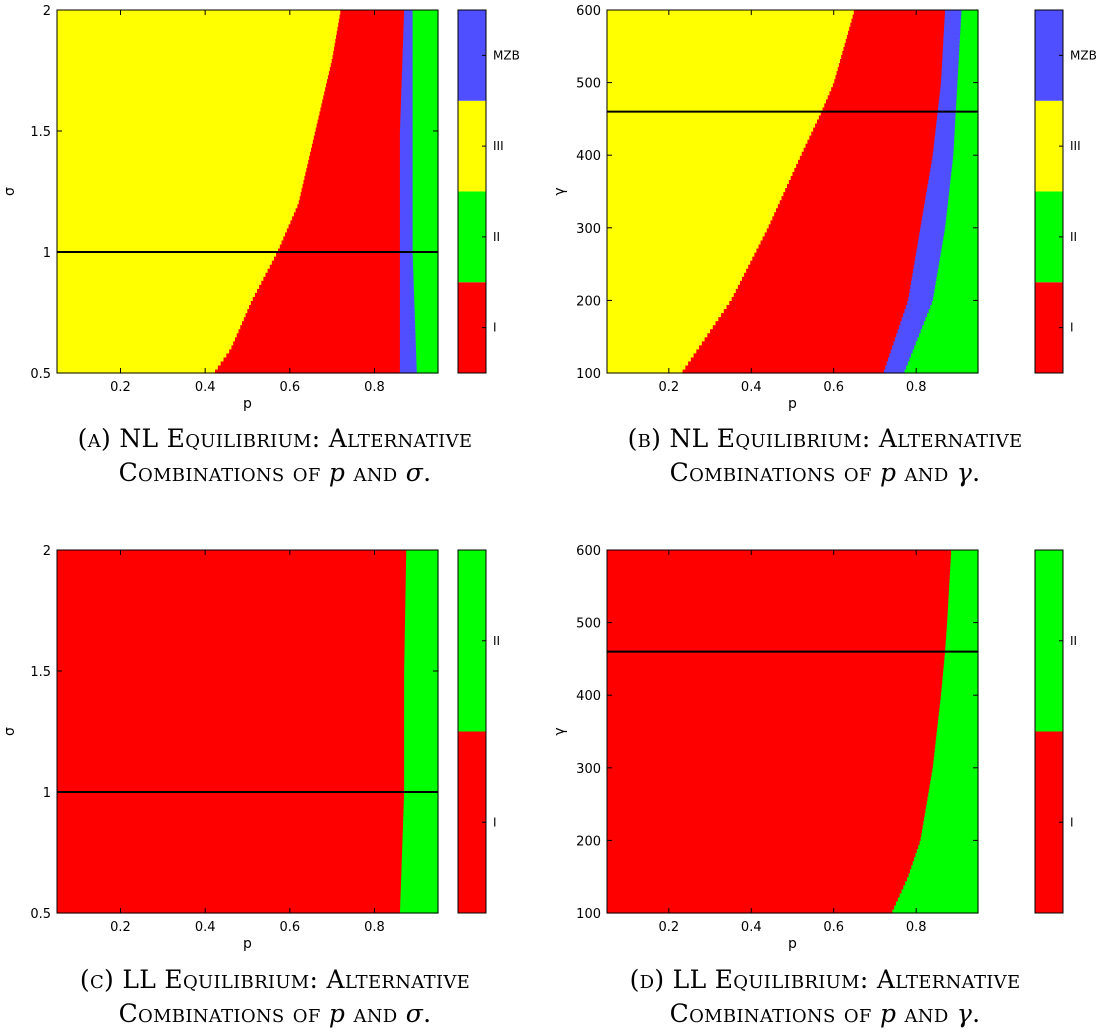 This screenshot has width=1099, height=1035. Describe the element at coordinates (47, 551) in the screenshot. I see `y-tick-label: 2` at that location.